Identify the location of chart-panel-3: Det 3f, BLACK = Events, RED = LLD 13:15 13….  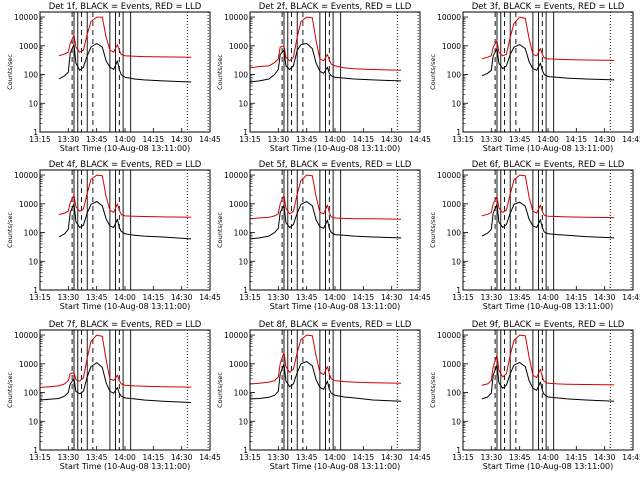
(534, 77).